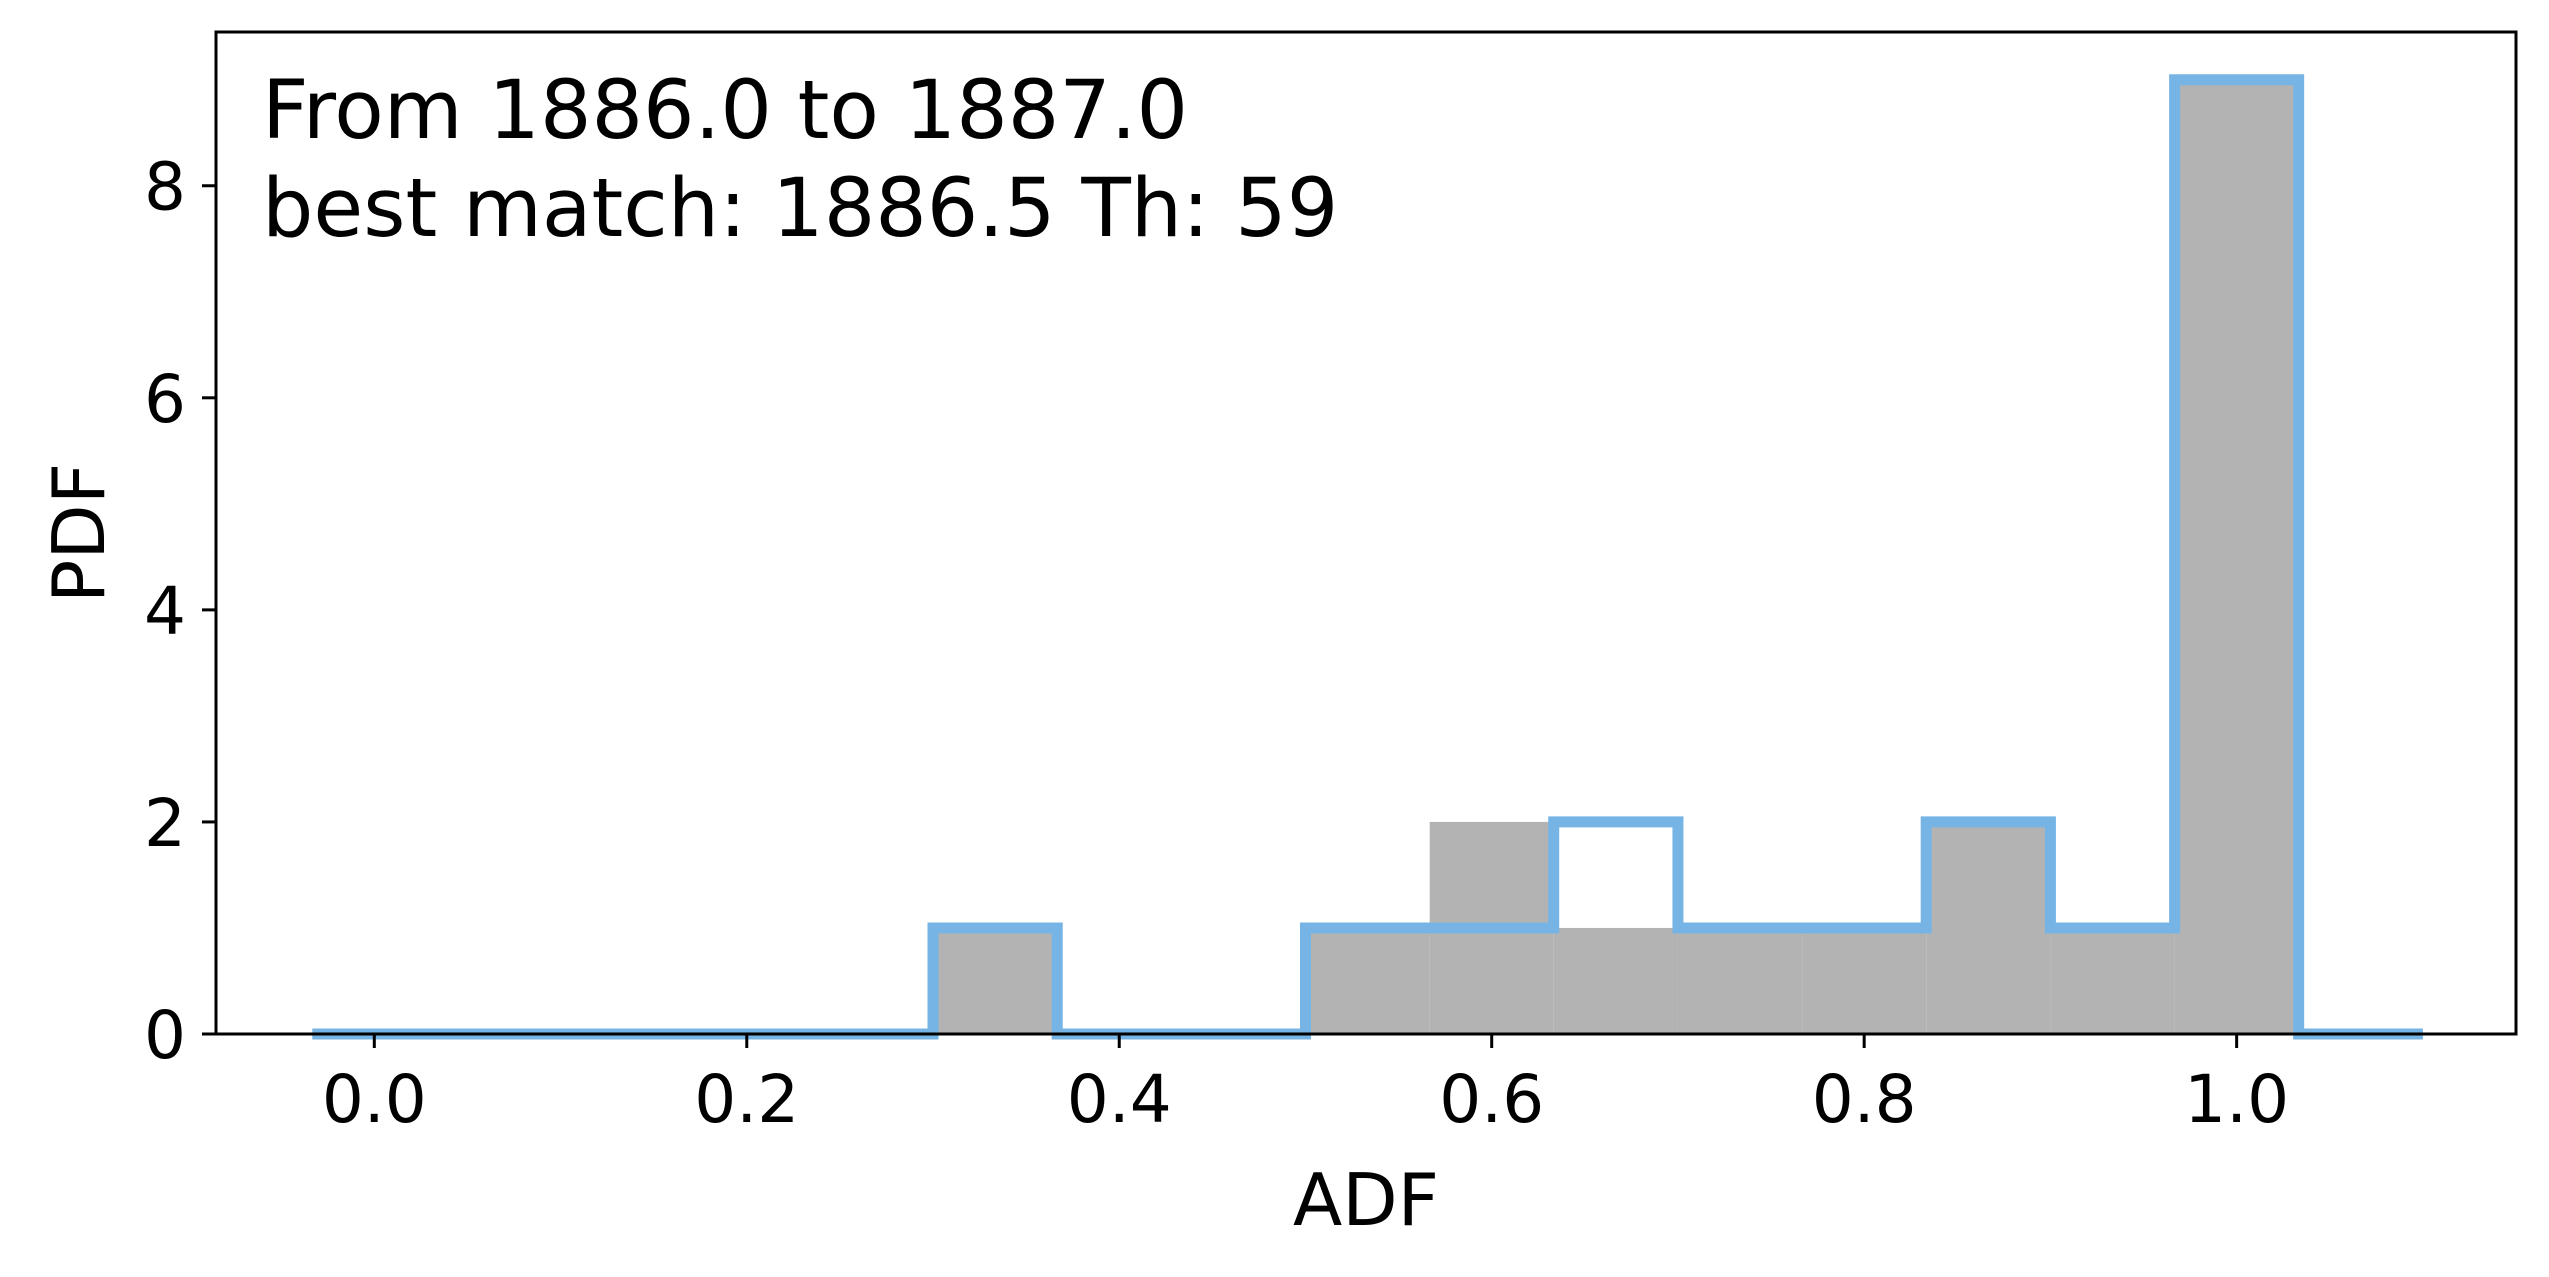 This screenshot has height=1277, width=2549. I want to click on x-tick-label: 0.8, so click(1864, 1099).